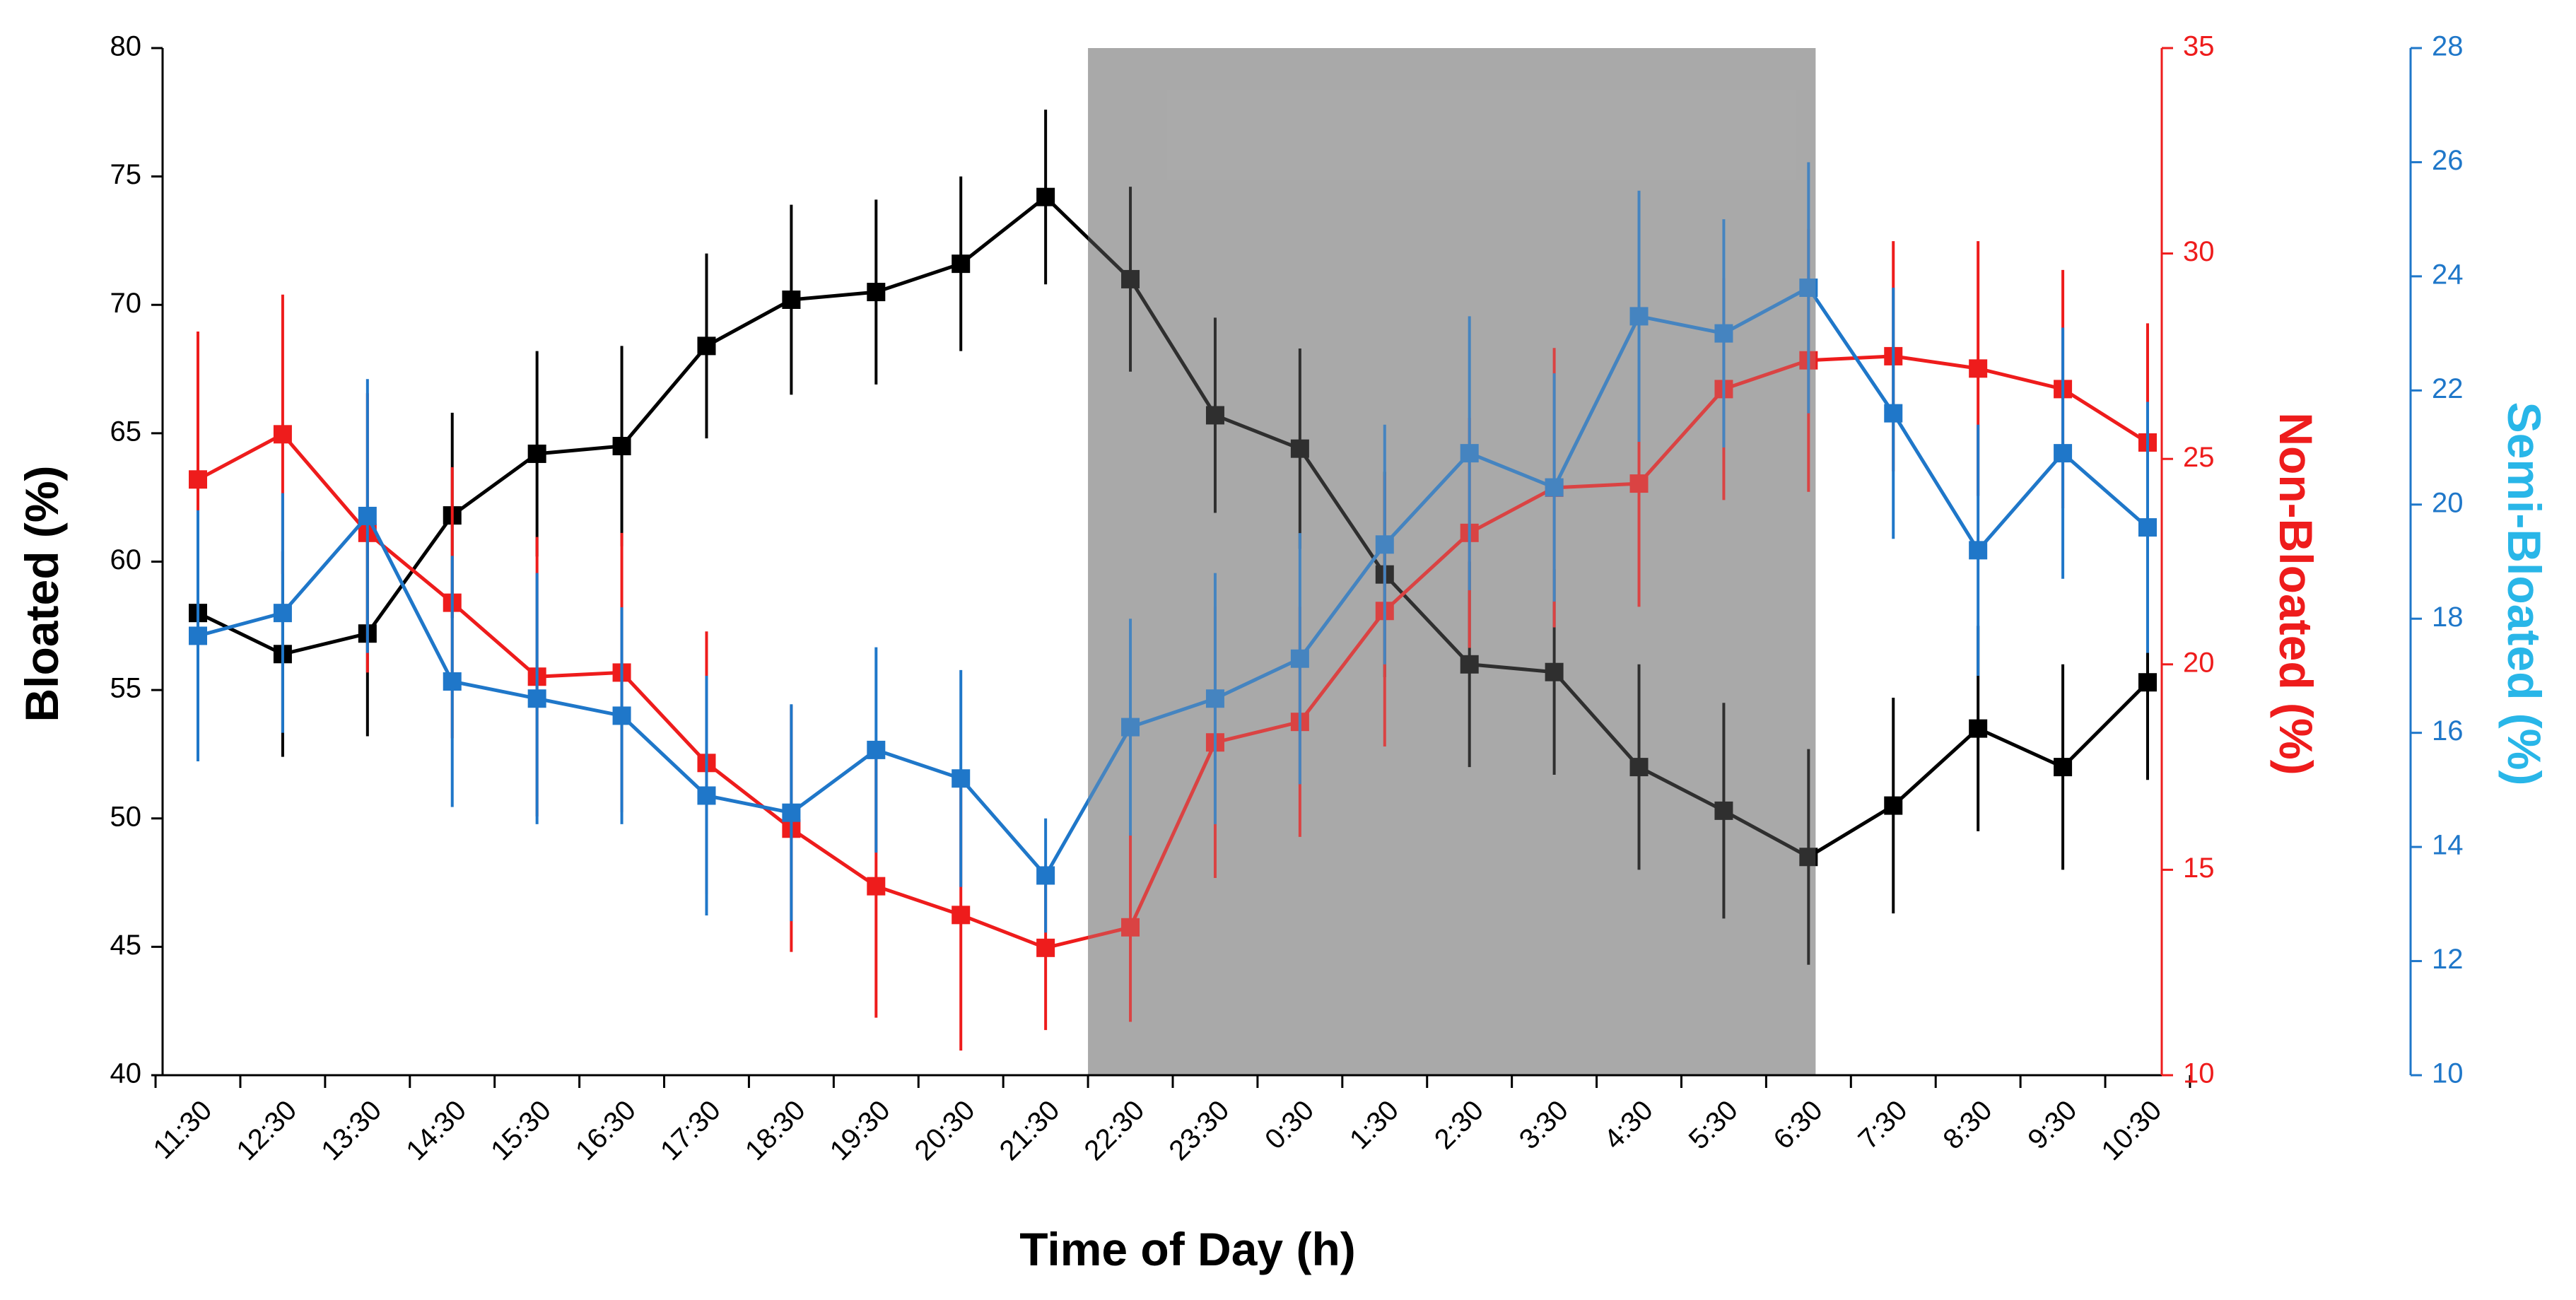  What do you see at coordinates (2448, 1073) in the screenshot?
I see `right-tick-label: 10` at bounding box center [2448, 1073].